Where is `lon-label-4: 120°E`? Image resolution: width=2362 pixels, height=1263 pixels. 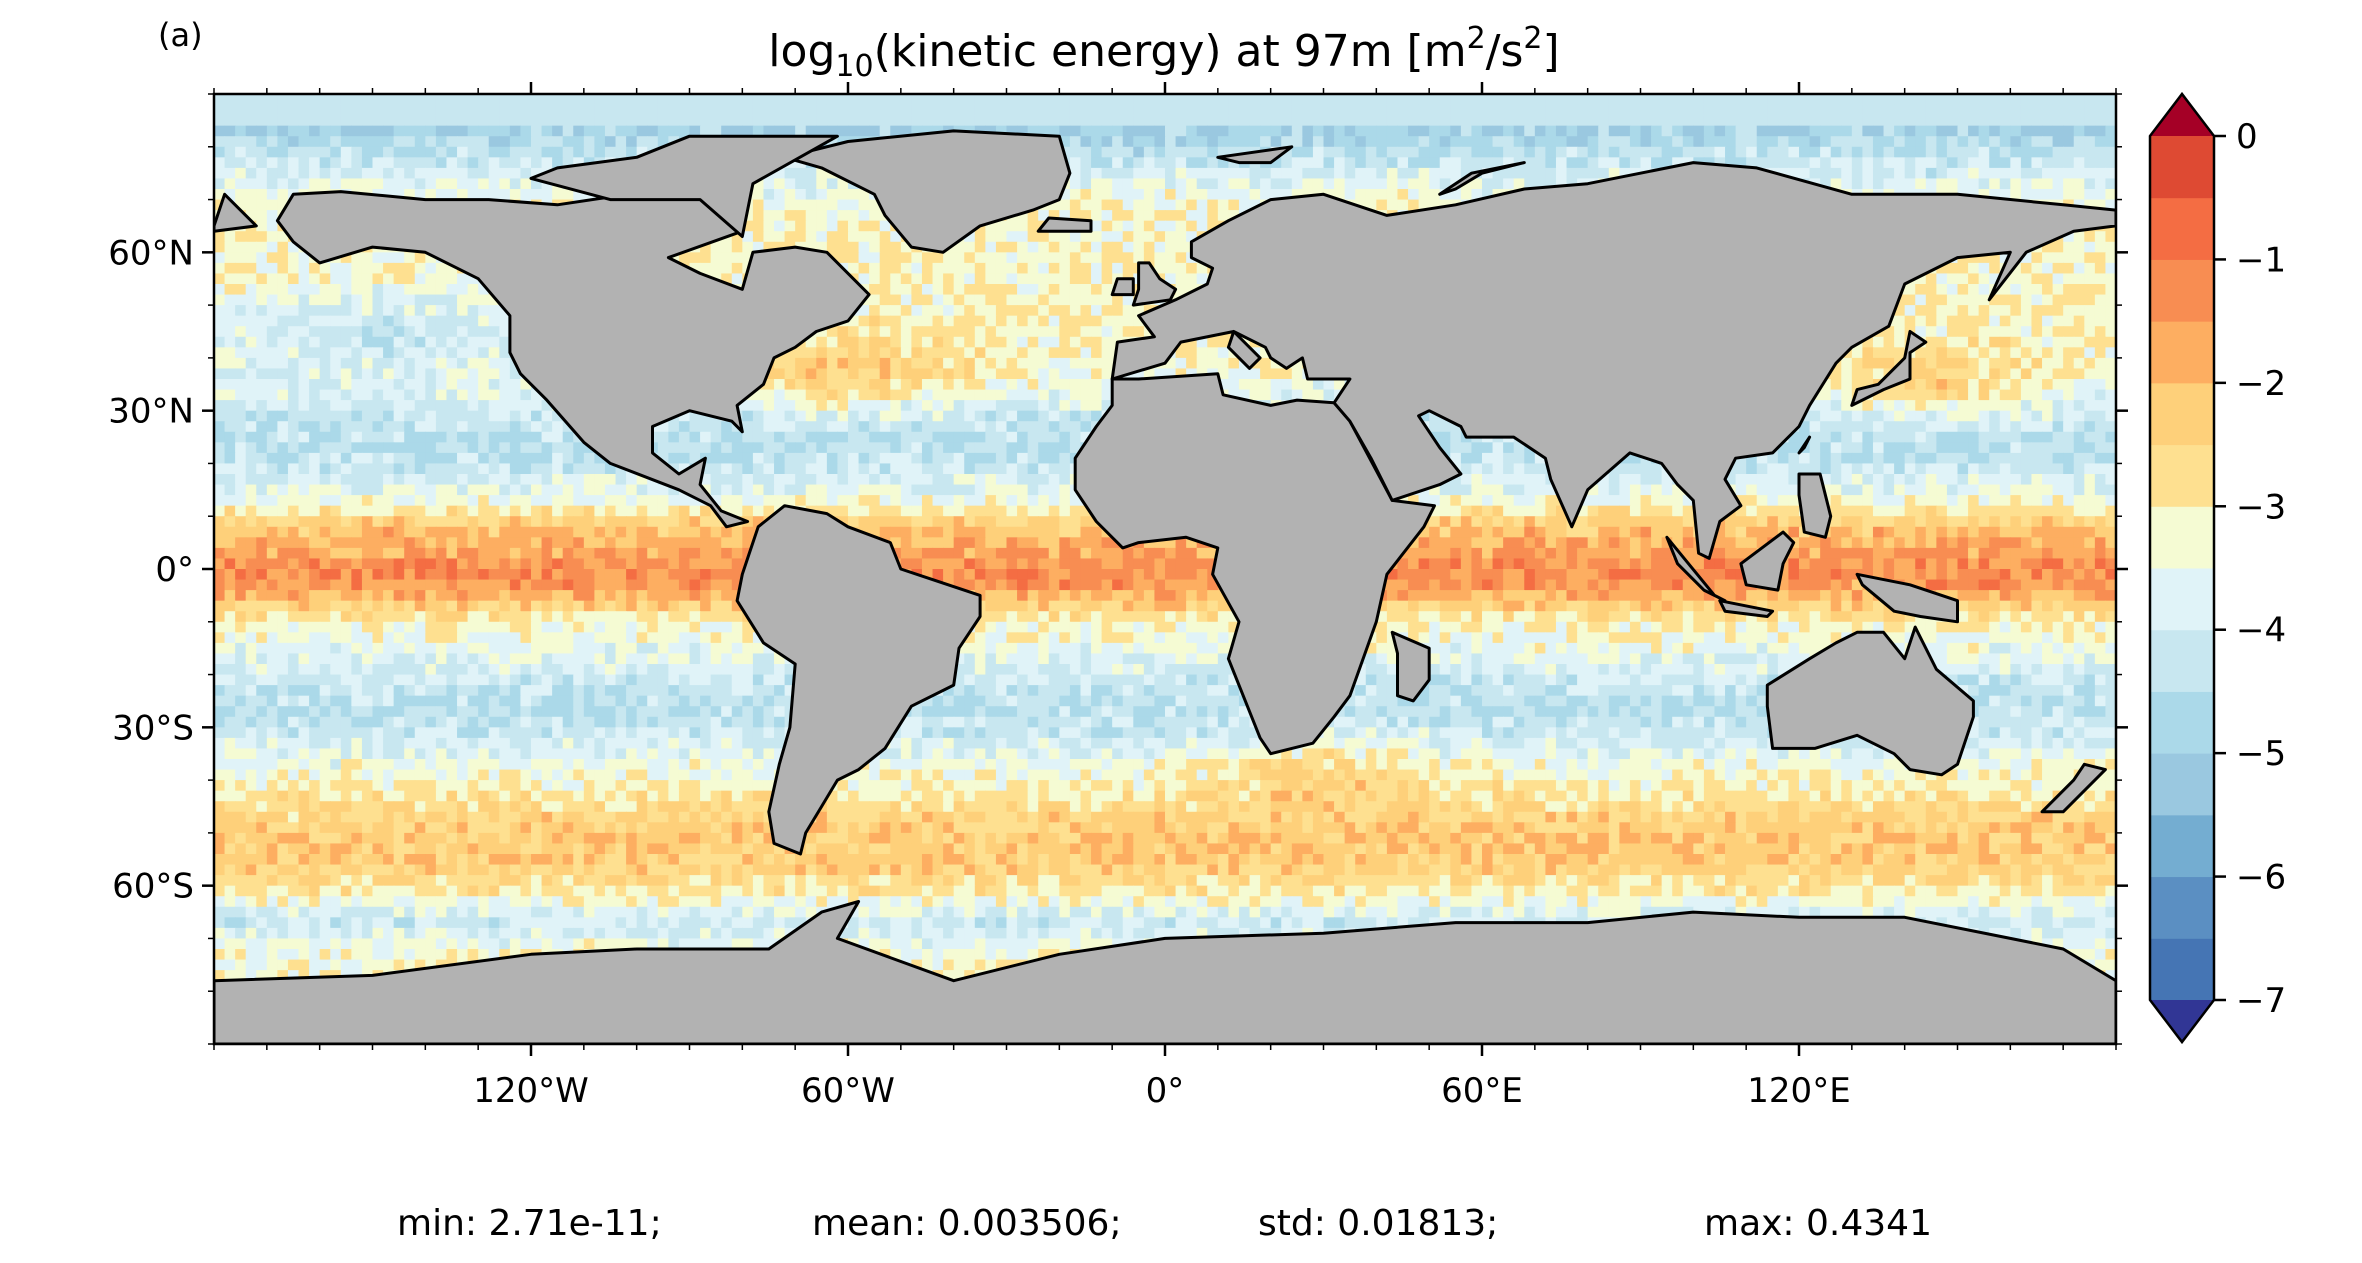 lon-label-4: 120°E is located at coordinates (1798, 1091).